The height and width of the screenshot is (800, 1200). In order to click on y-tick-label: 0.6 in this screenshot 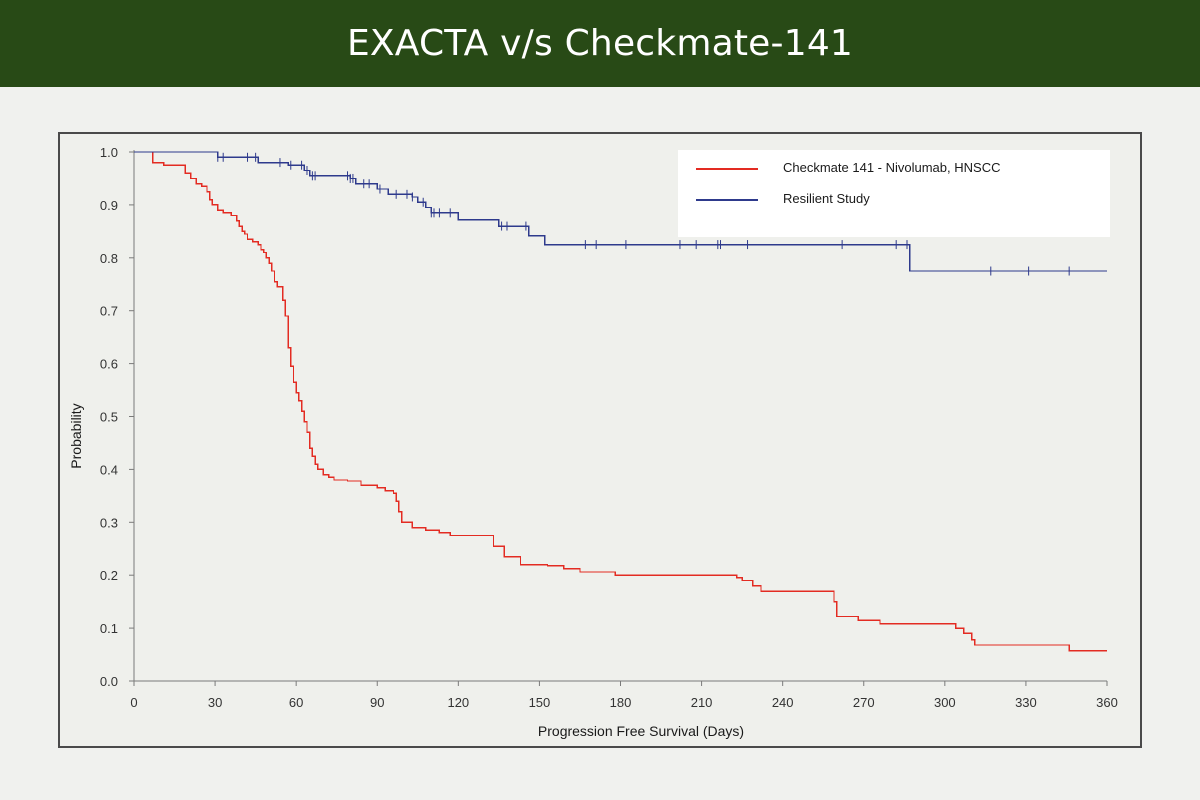, I will do `click(109, 364)`.